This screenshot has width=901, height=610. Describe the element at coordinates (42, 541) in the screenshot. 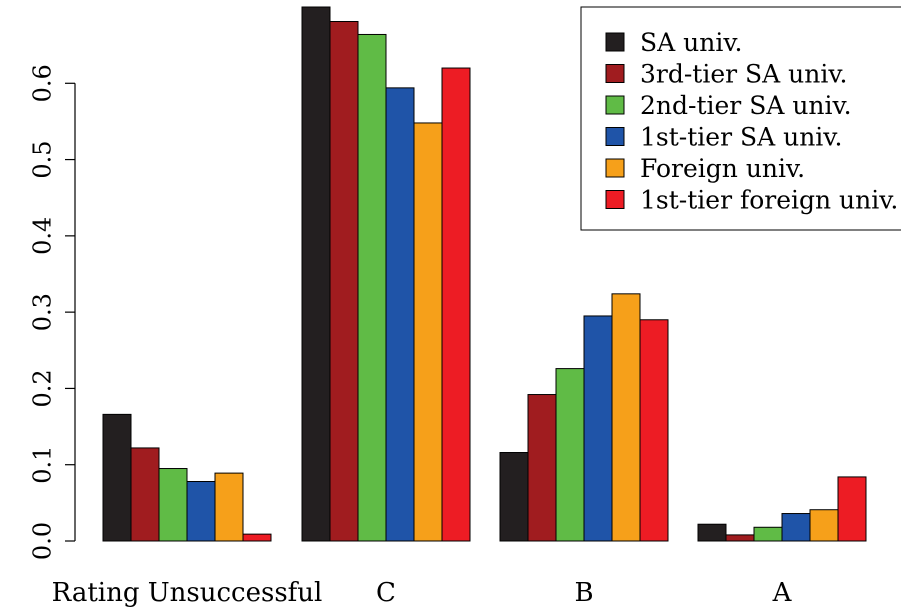

I see `y-tick-label: 0.0` at that location.